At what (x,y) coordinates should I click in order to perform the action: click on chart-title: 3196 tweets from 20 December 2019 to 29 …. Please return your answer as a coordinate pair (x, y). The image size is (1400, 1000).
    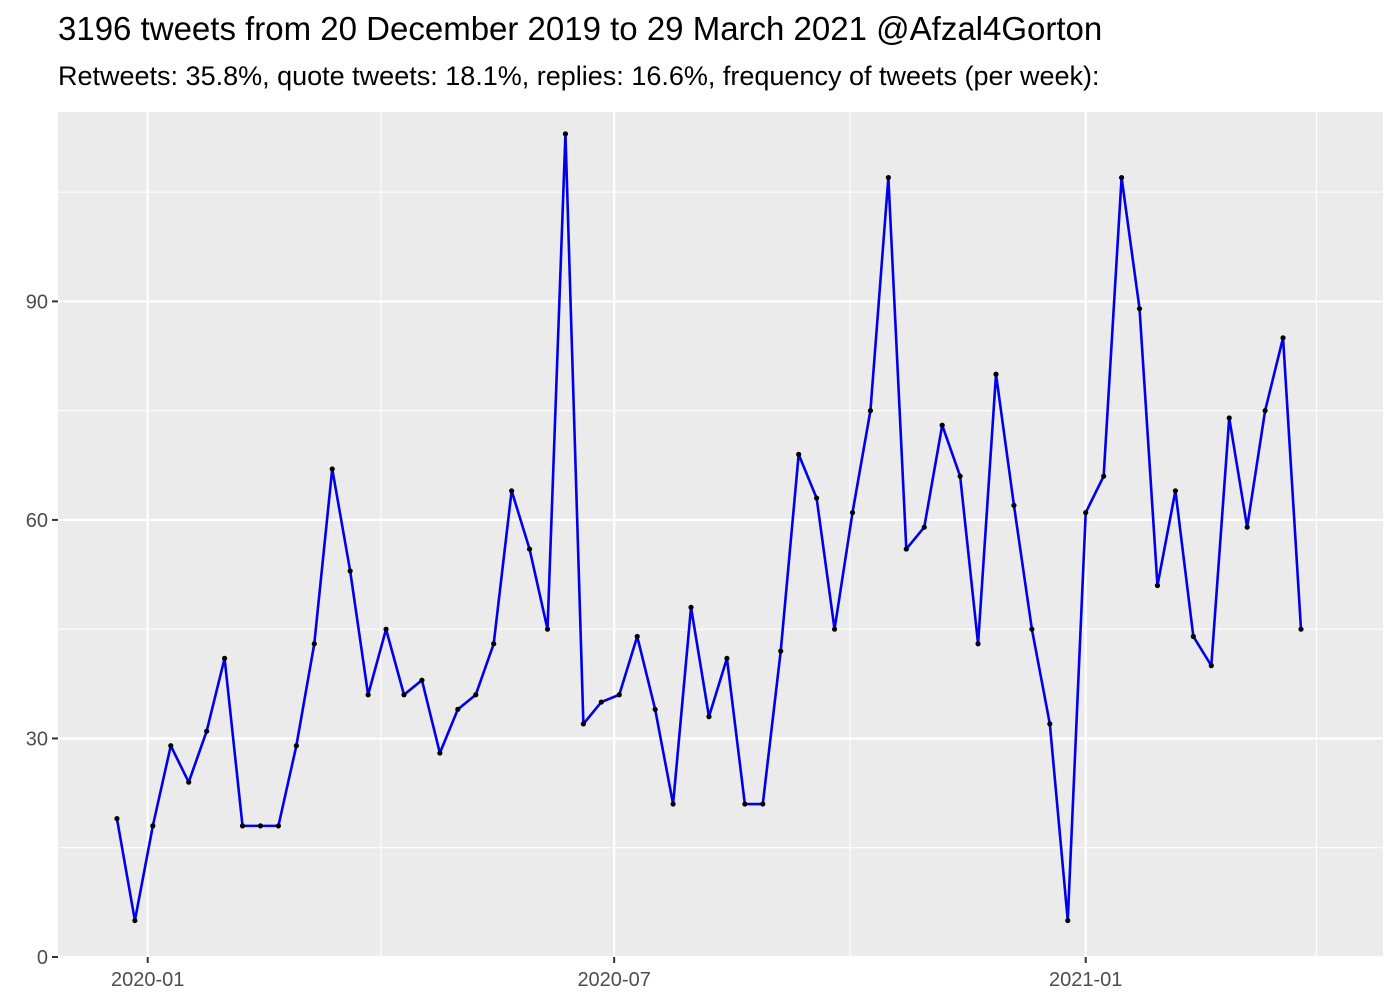
    Looking at the image, I should click on (580, 28).